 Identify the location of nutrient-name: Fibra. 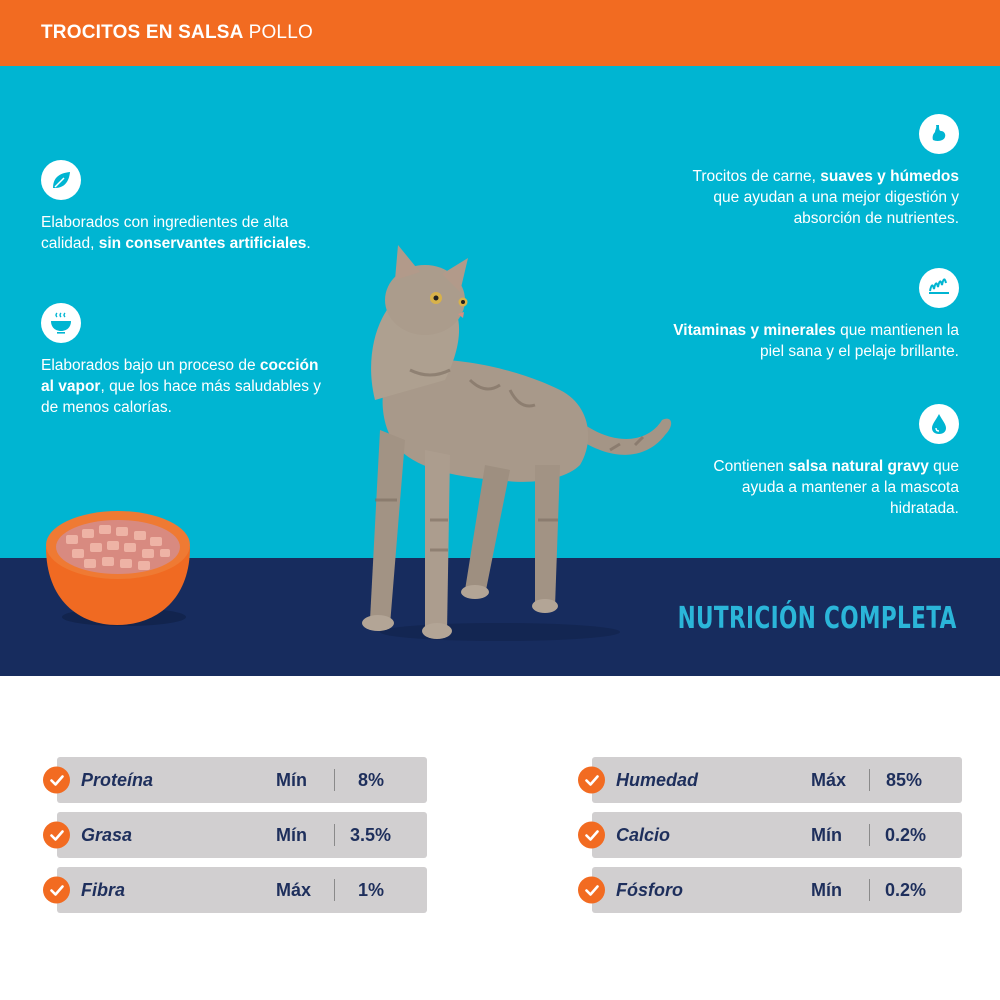
(103, 889).